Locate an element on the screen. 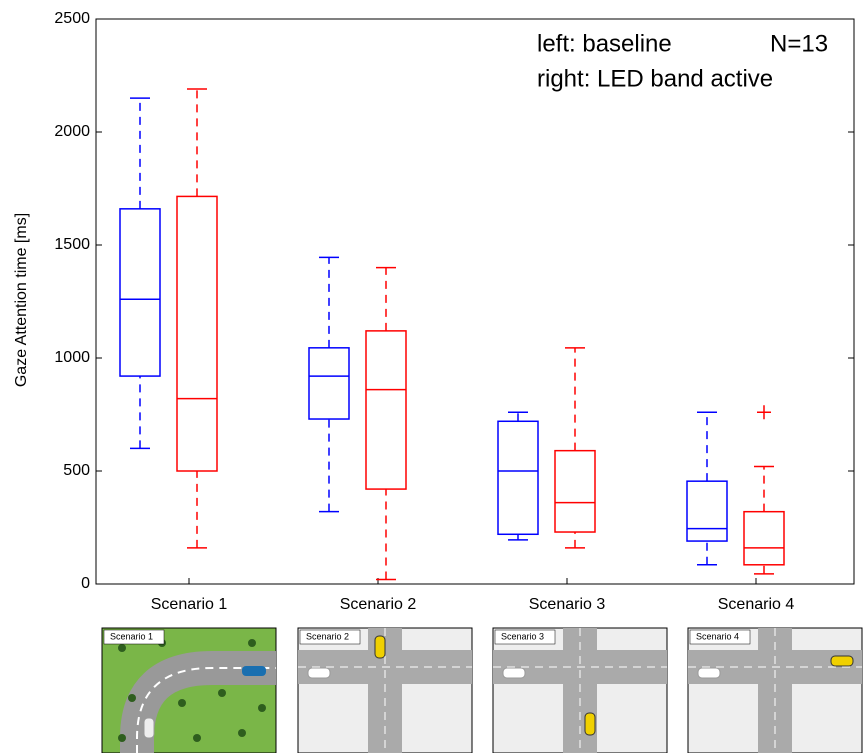 Image resolution: width=865 pixels, height=753 pixels. y-tick-label: 500 is located at coordinates (76, 470).